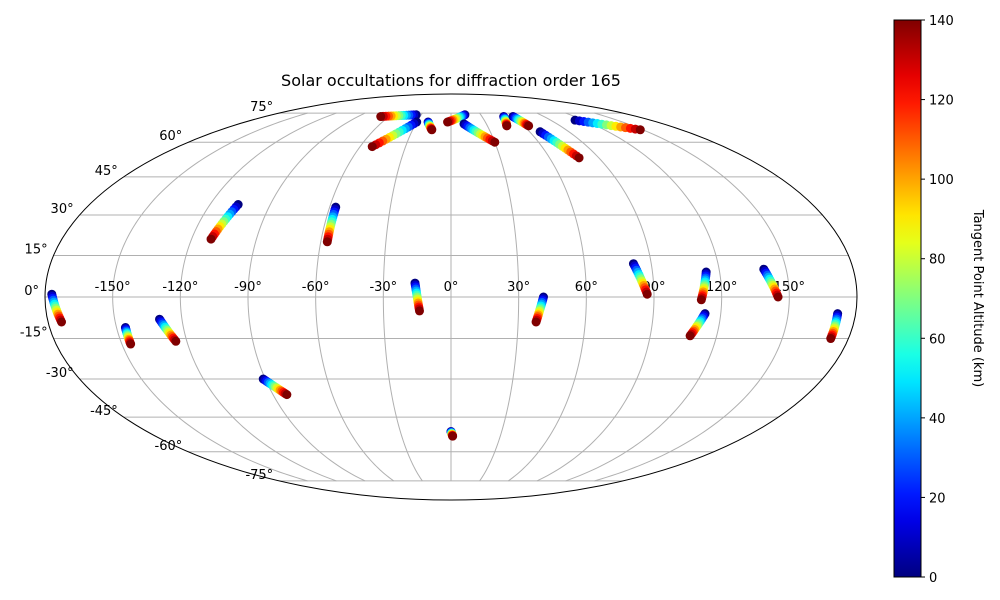 The width and height of the screenshot is (1000, 600). What do you see at coordinates (586, 287) in the screenshot?
I see `longitude-tick-label: 60°` at bounding box center [586, 287].